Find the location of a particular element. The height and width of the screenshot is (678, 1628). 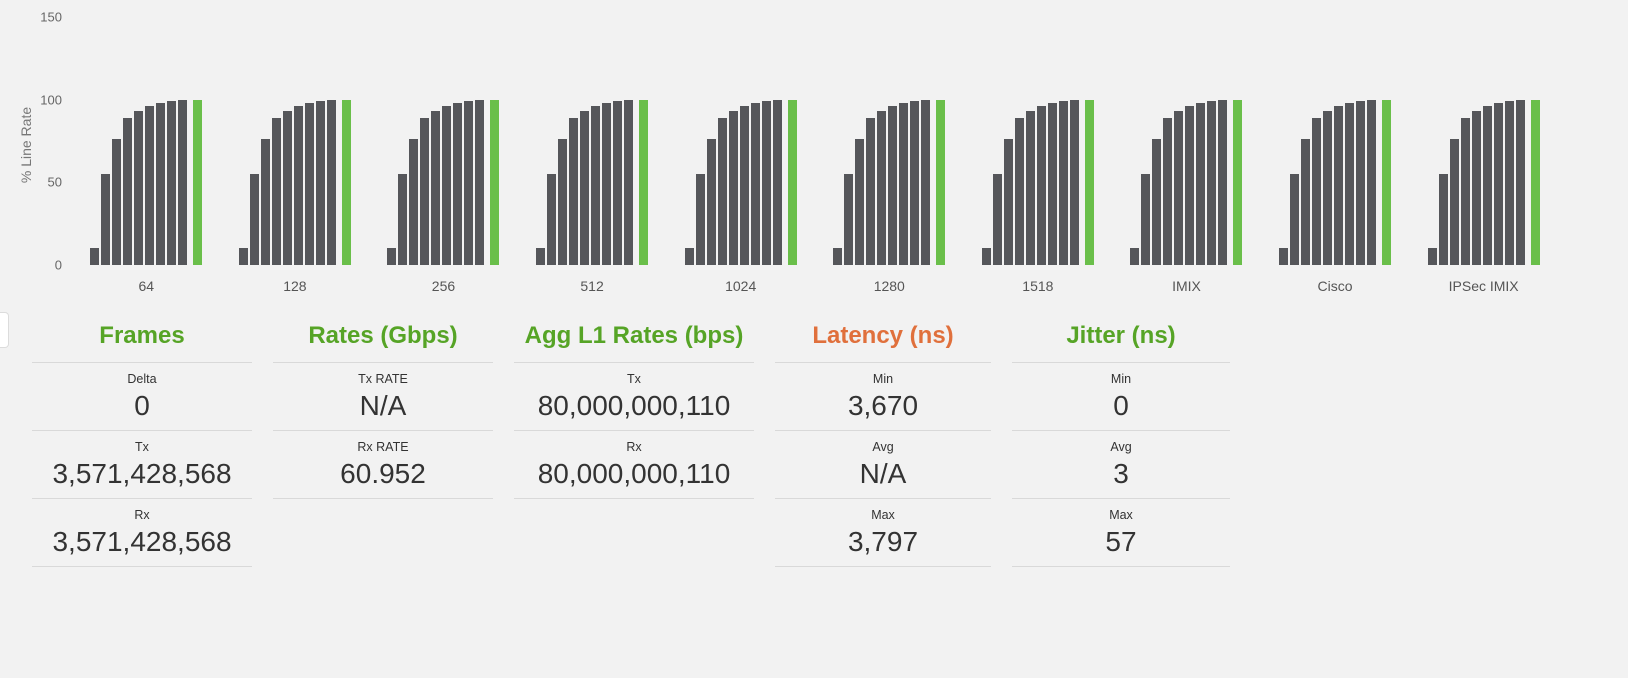

stat-value: N/A is located at coordinates (883, 473).